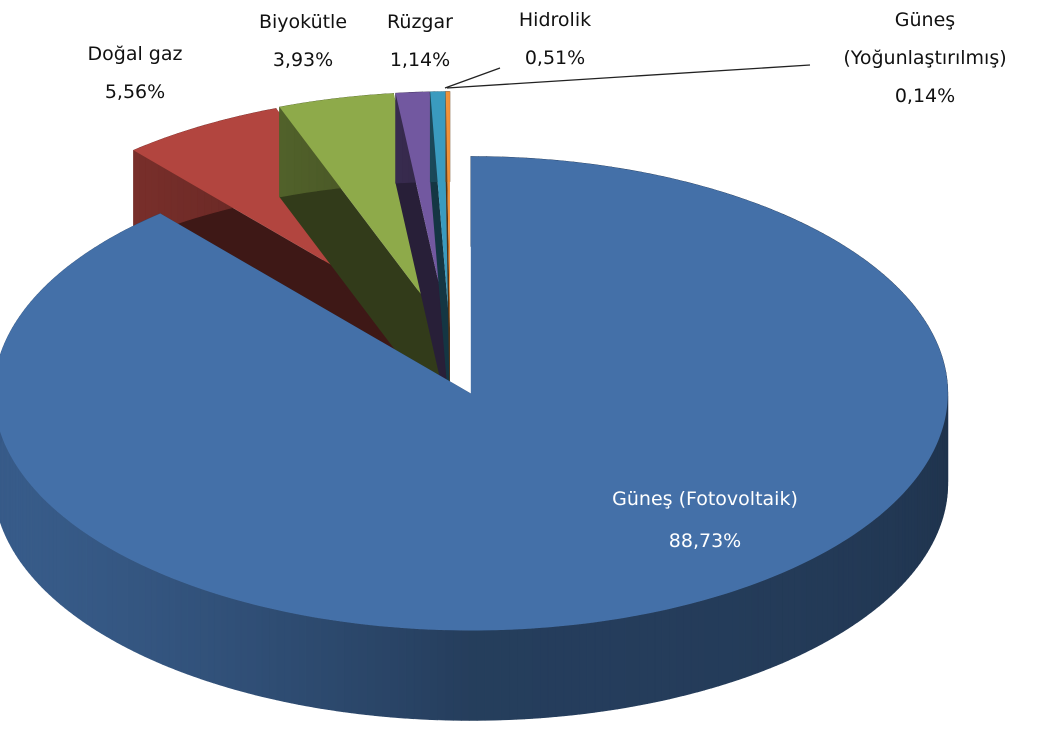  What do you see at coordinates (555, 20) in the screenshot?
I see `slice-name: Hidrolik` at bounding box center [555, 20].